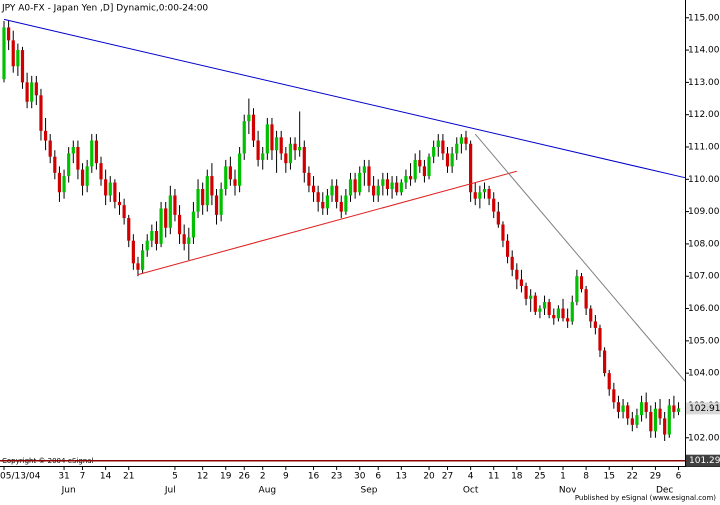  I want to click on last-price-label: 102.91, so click(704, 409).